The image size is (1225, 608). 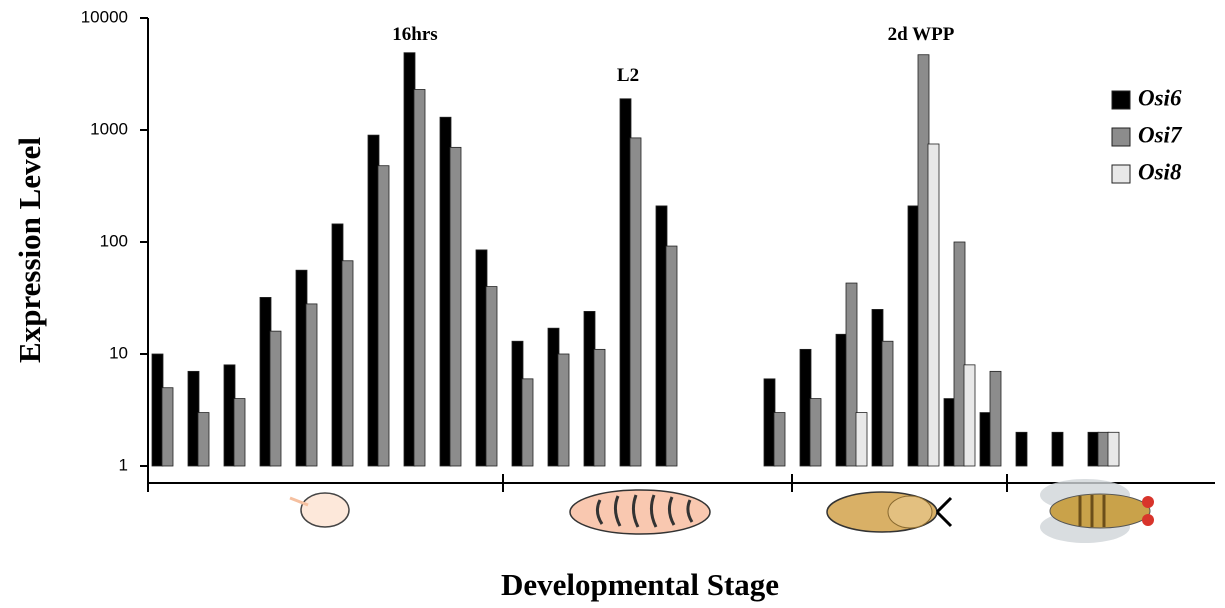 What do you see at coordinates (123, 464) in the screenshot?
I see `y-tick-label: 1` at bounding box center [123, 464].